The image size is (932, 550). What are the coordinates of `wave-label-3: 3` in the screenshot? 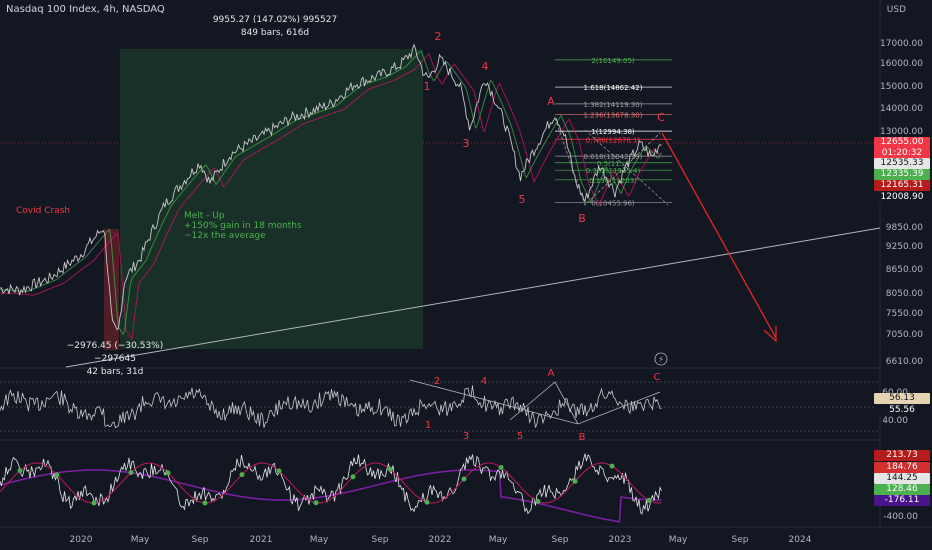 It's located at (466, 143).